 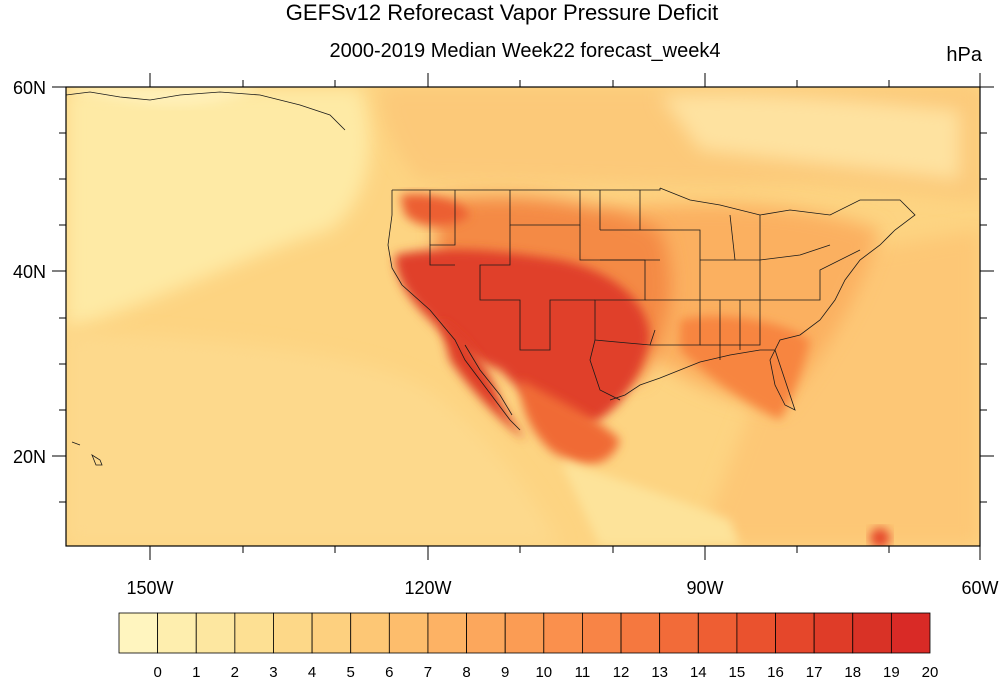 What do you see at coordinates (698, 672) in the screenshot?
I see `colorbar-label: 14` at bounding box center [698, 672].